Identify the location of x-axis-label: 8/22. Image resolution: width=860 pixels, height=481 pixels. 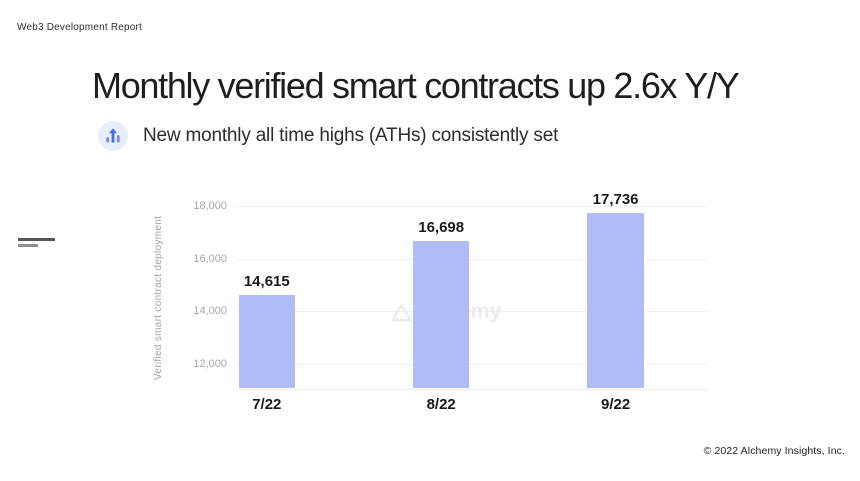
(441, 404).